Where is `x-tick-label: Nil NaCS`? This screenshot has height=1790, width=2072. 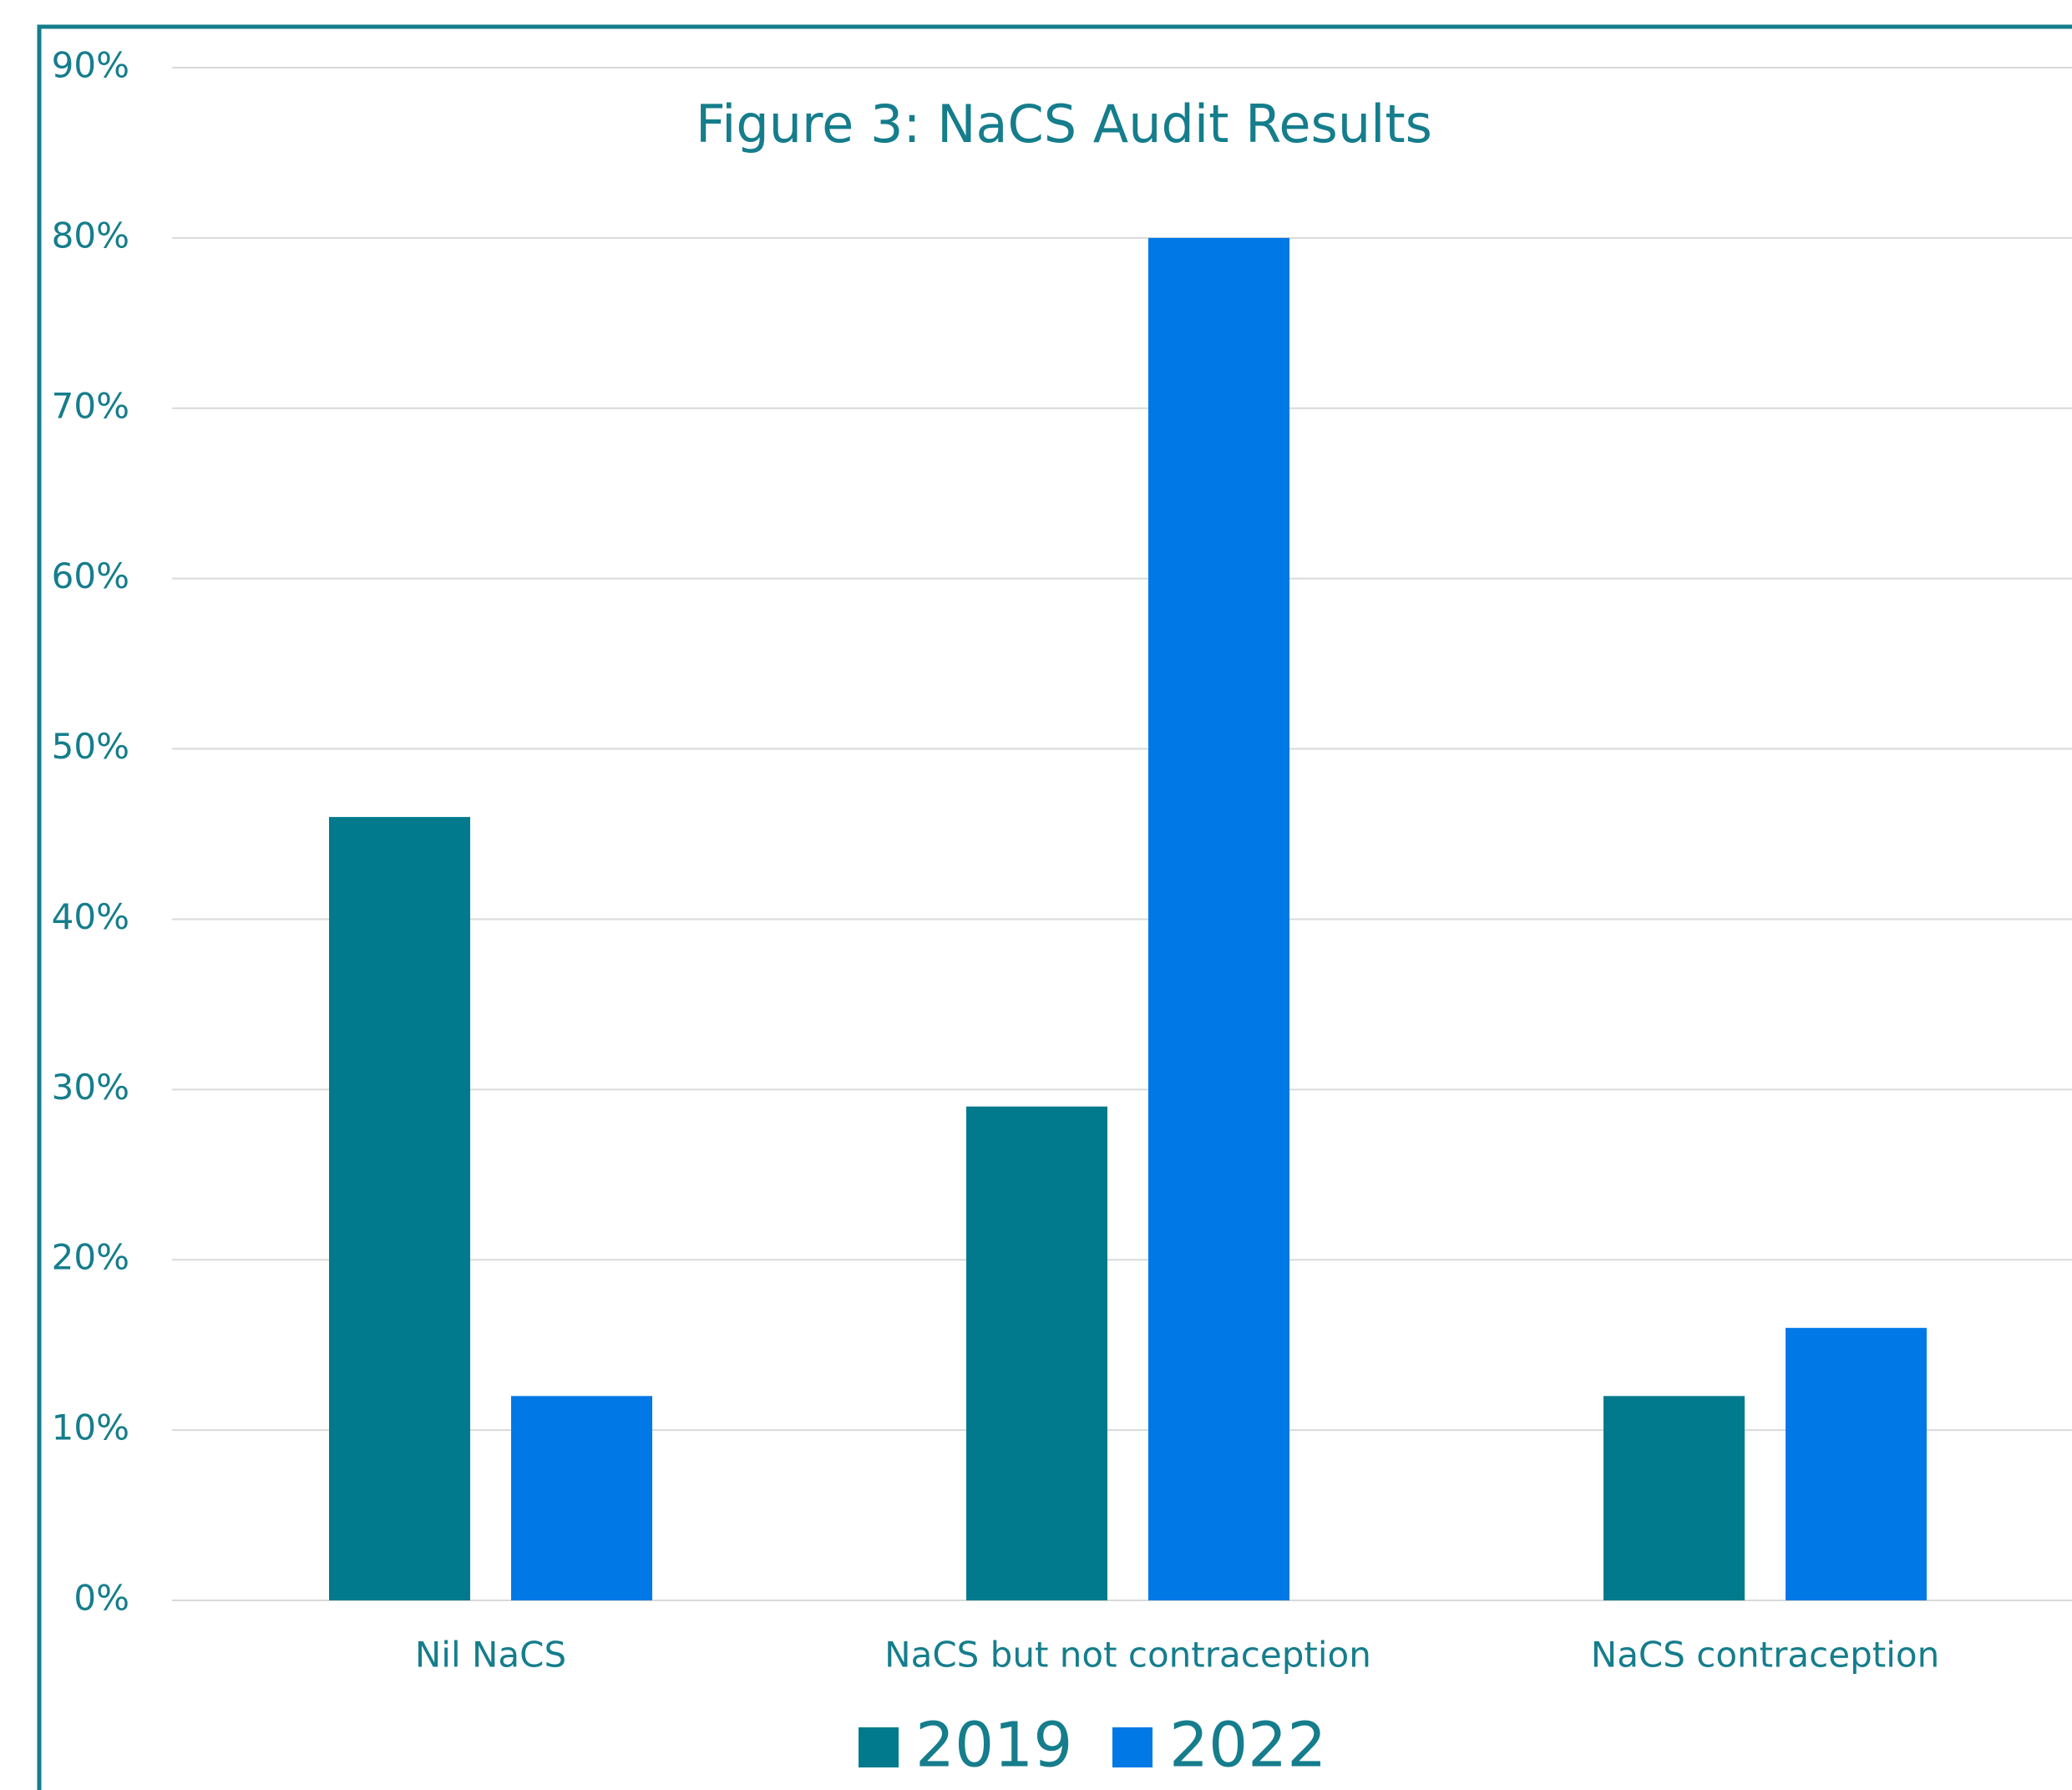 x-tick-label: Nil NaCS is located at coordinates (490, 1655).